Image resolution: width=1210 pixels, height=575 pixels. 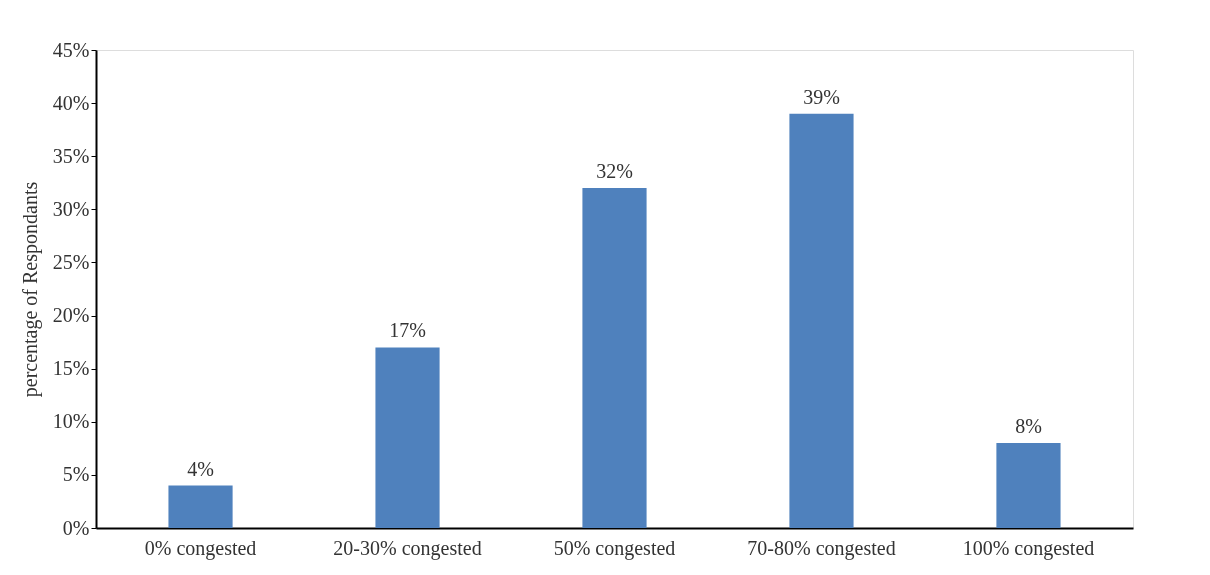 What do you see at coordinates (30, 289) in the screenshot?
I see `y-axis-title: percentage of Respondants` at bounding box center [30, 289].